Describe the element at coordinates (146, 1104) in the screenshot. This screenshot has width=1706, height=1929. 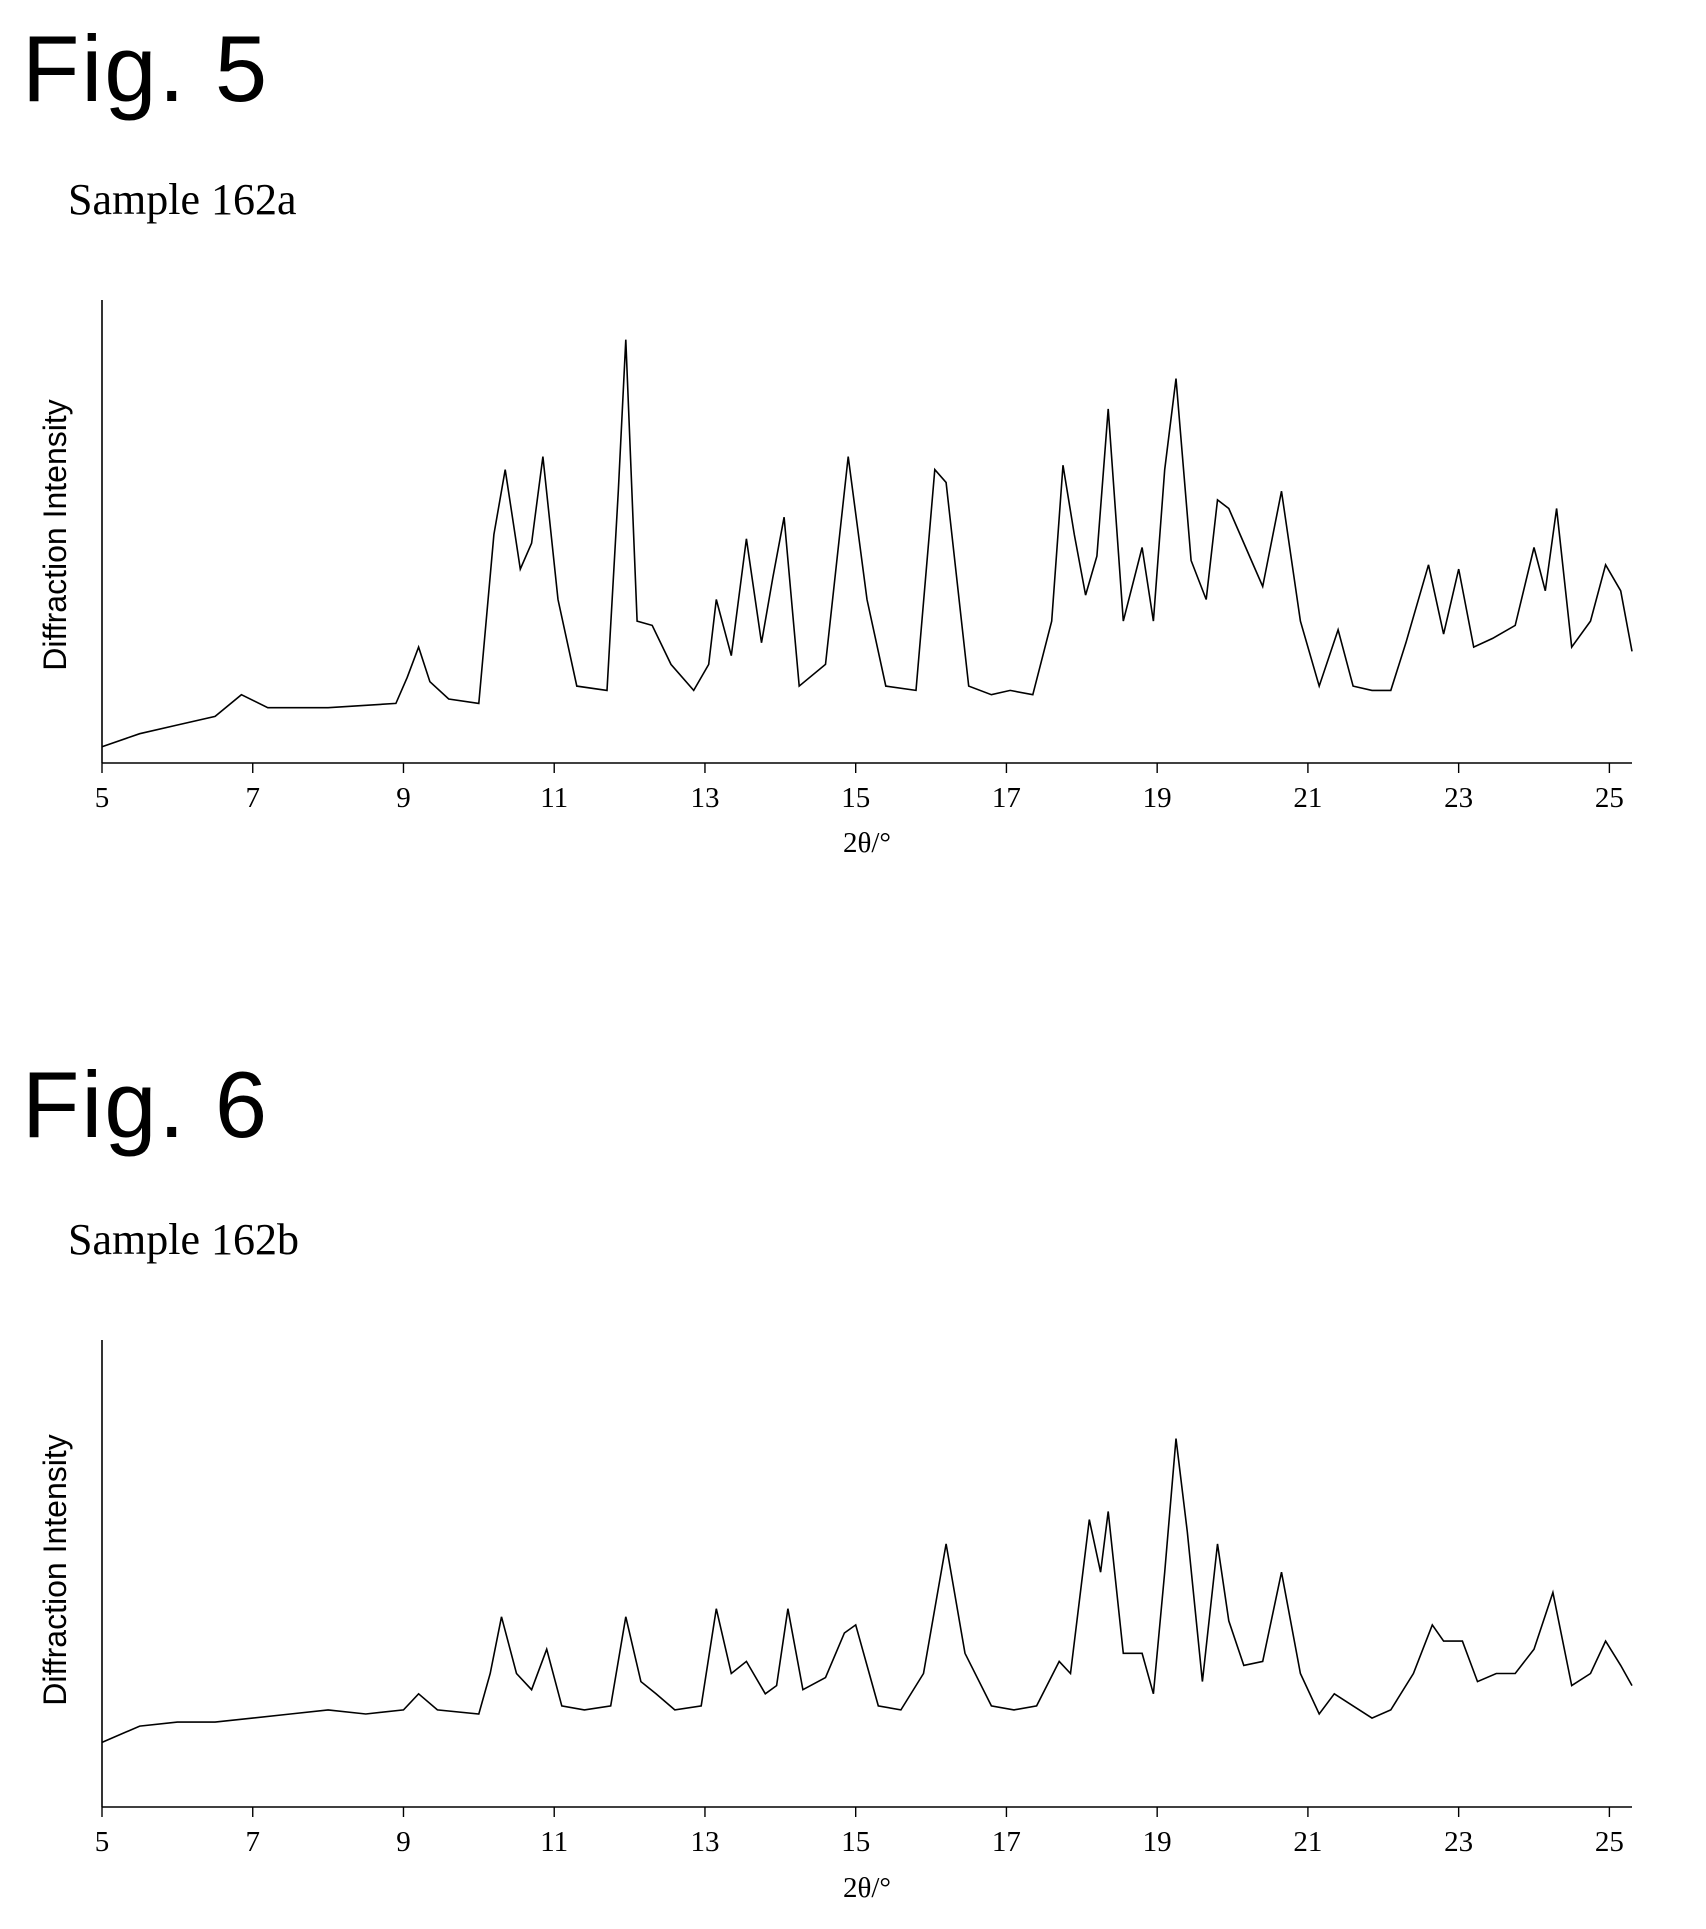
I see `fig-6-label: Fig. 6` at that location.